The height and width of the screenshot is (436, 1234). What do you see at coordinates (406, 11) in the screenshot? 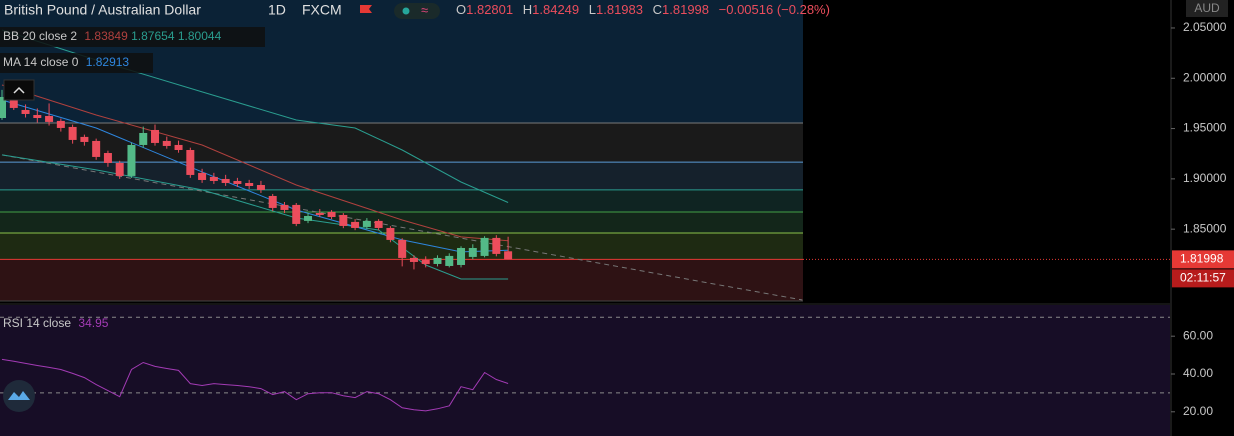
I see `status-dot` at bounding box center [406, 11].